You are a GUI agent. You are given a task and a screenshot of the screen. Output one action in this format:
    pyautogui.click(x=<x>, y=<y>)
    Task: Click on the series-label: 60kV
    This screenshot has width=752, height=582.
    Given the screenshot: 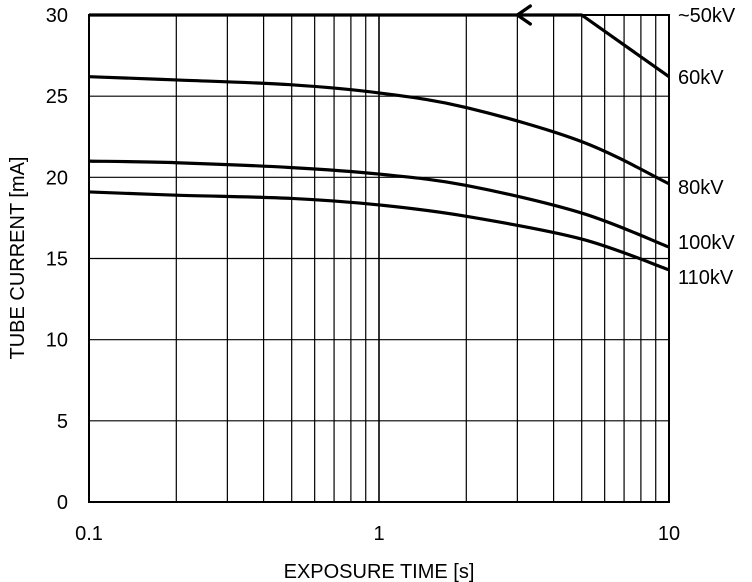 What is the action you would take?
    pyautogui.click(x=701, y=78)
    